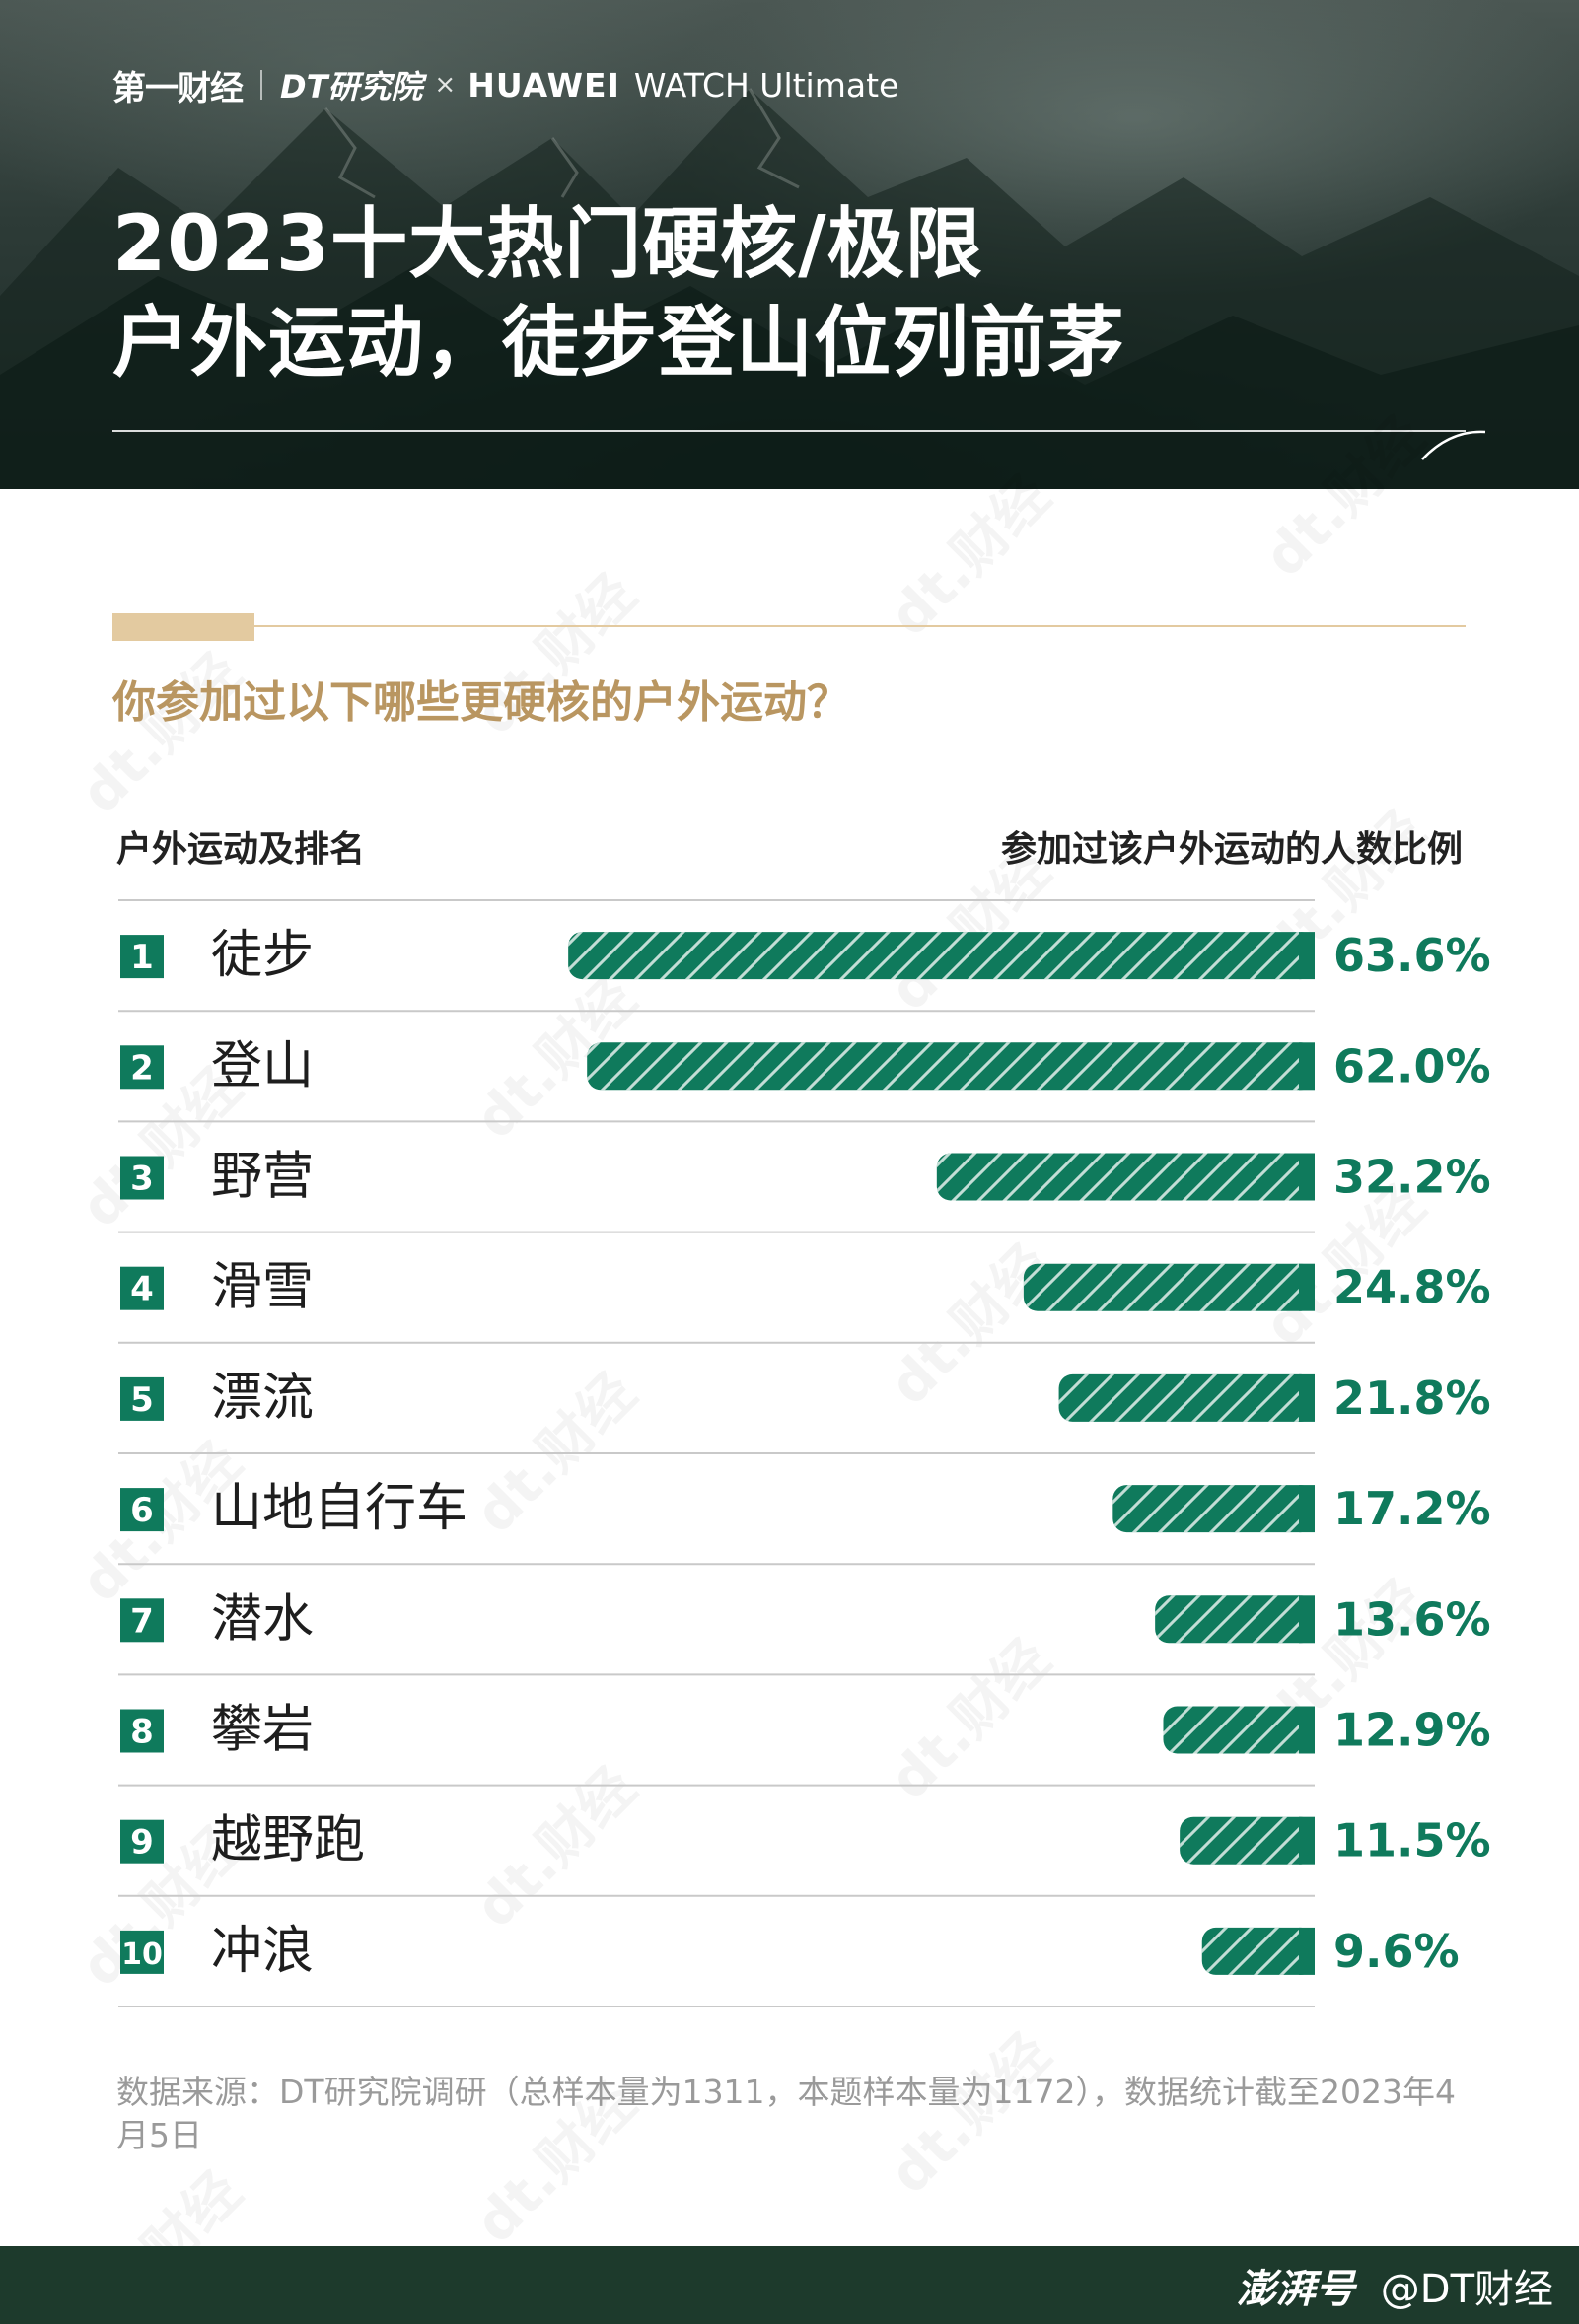 The width and height of the screenshot is (1579, 2324). I want to click on column-header-sport: 户外运动及排名, so click(241, 849).